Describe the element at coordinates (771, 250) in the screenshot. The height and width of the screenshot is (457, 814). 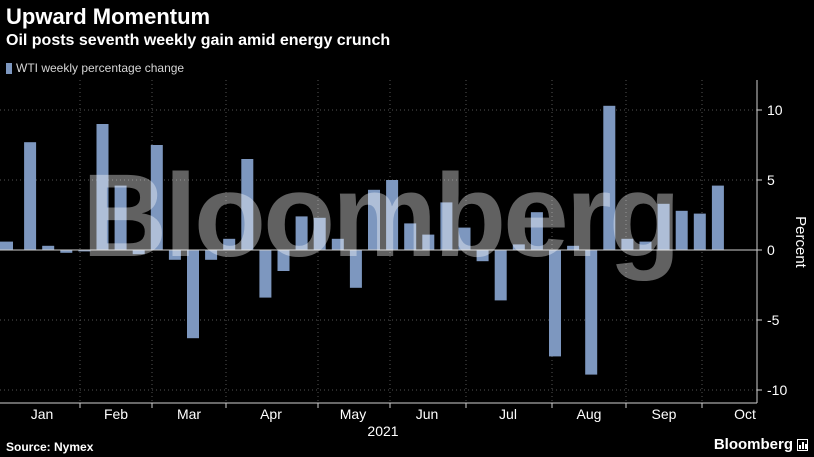
I see `y-tick-label: 0` at that location.